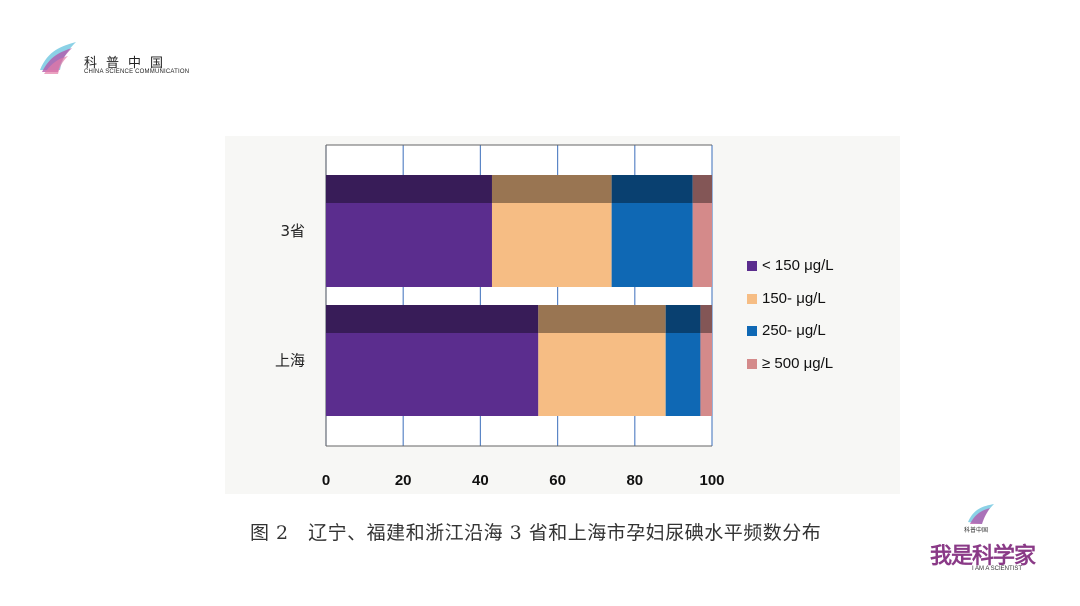  What do you see at coordinates (536, 533) in the screenshot?
I see `figure-caption: 图 2 辽宁、福建和浙江沿海 3 省和上海市孕妇尿碘水平频数分布` at bounding box center [536, 533].